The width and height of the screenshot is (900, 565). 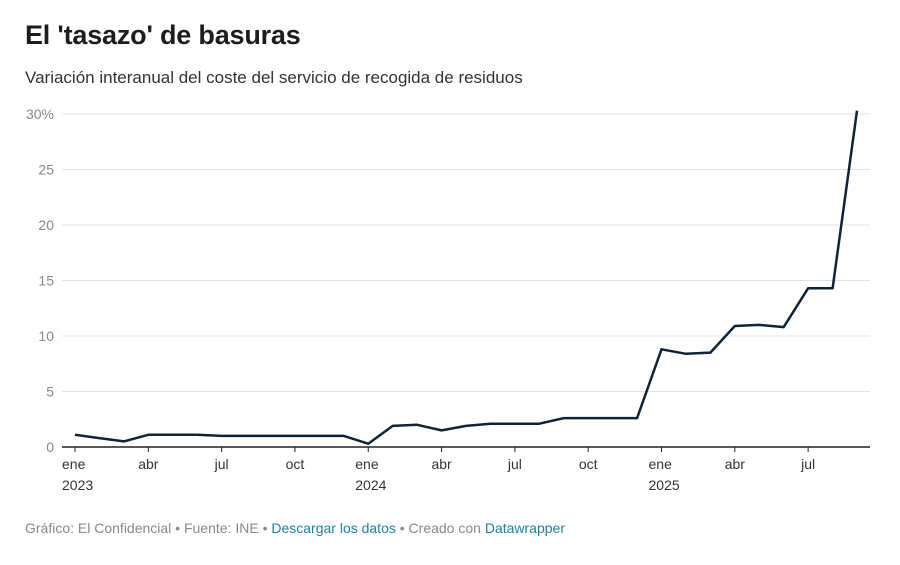 What do you see at coordinates (661, 464) in the screenshot?
I see `x-tick-label-8: ene` at bounding box center [661, 464].